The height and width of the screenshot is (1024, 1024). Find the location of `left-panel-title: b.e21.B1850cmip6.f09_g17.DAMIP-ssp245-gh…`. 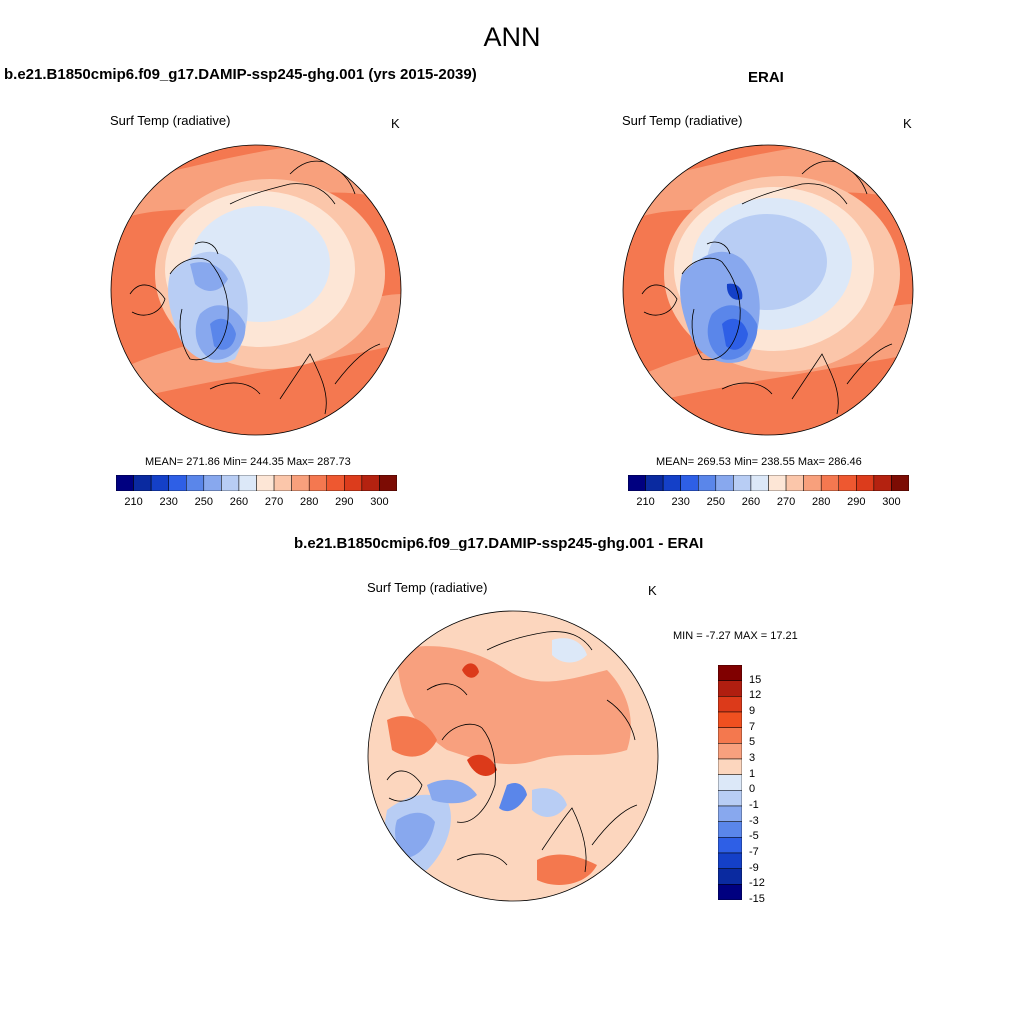

left-panel-title: b.e21.B1850cmip6.f09_g17.DAMIP-ssp245-gh… is located at coordinates (240, 74).